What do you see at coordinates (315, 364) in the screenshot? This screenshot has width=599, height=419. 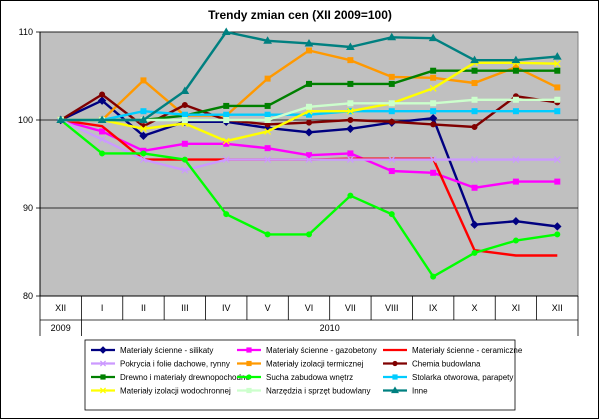 I see `legend-label: Materiały izolacji termicznej` at bounding box center [315, 364].